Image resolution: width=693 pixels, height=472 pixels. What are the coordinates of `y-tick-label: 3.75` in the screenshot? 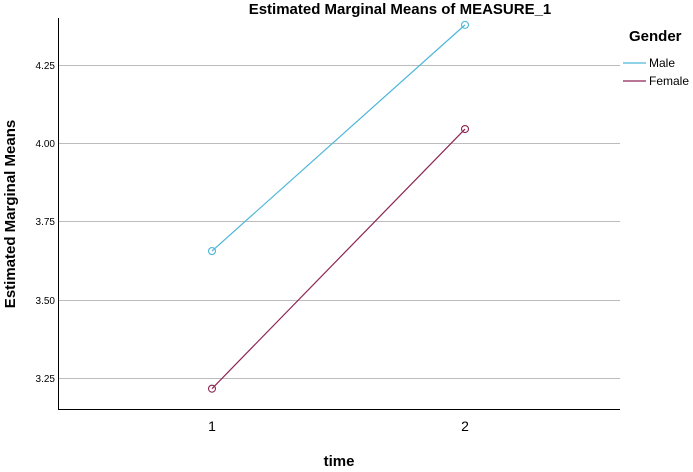 It's located at (46, 222).